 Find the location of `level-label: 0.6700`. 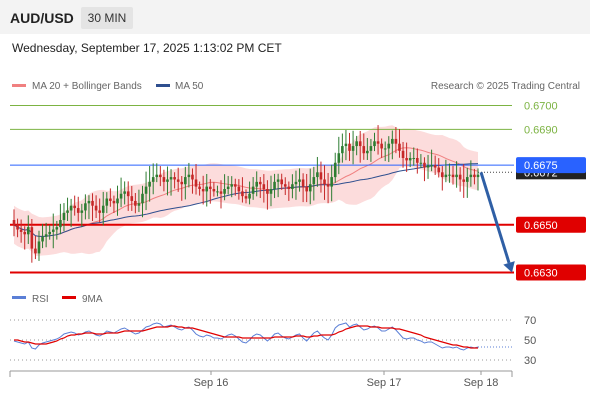

level-label: 0.6700 is located at coordinates (541, 107).